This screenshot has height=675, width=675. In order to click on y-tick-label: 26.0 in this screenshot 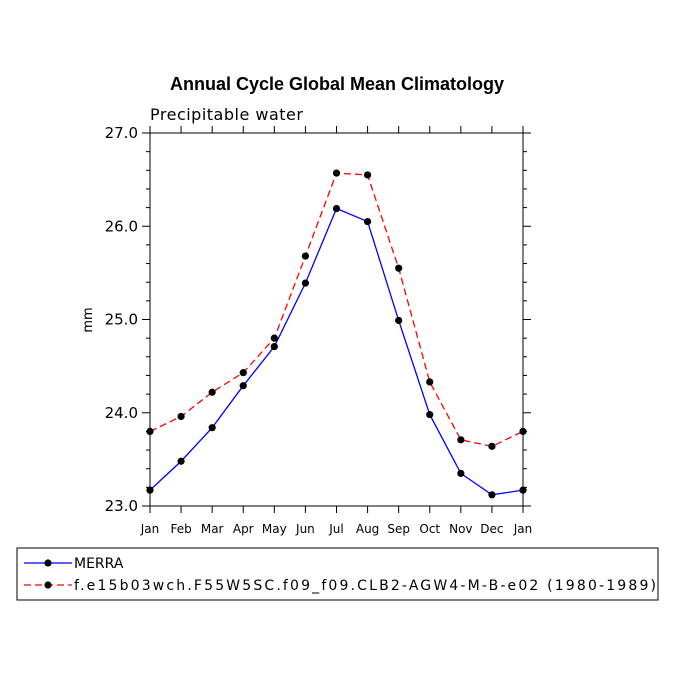, I will do `click(121, 226)`.